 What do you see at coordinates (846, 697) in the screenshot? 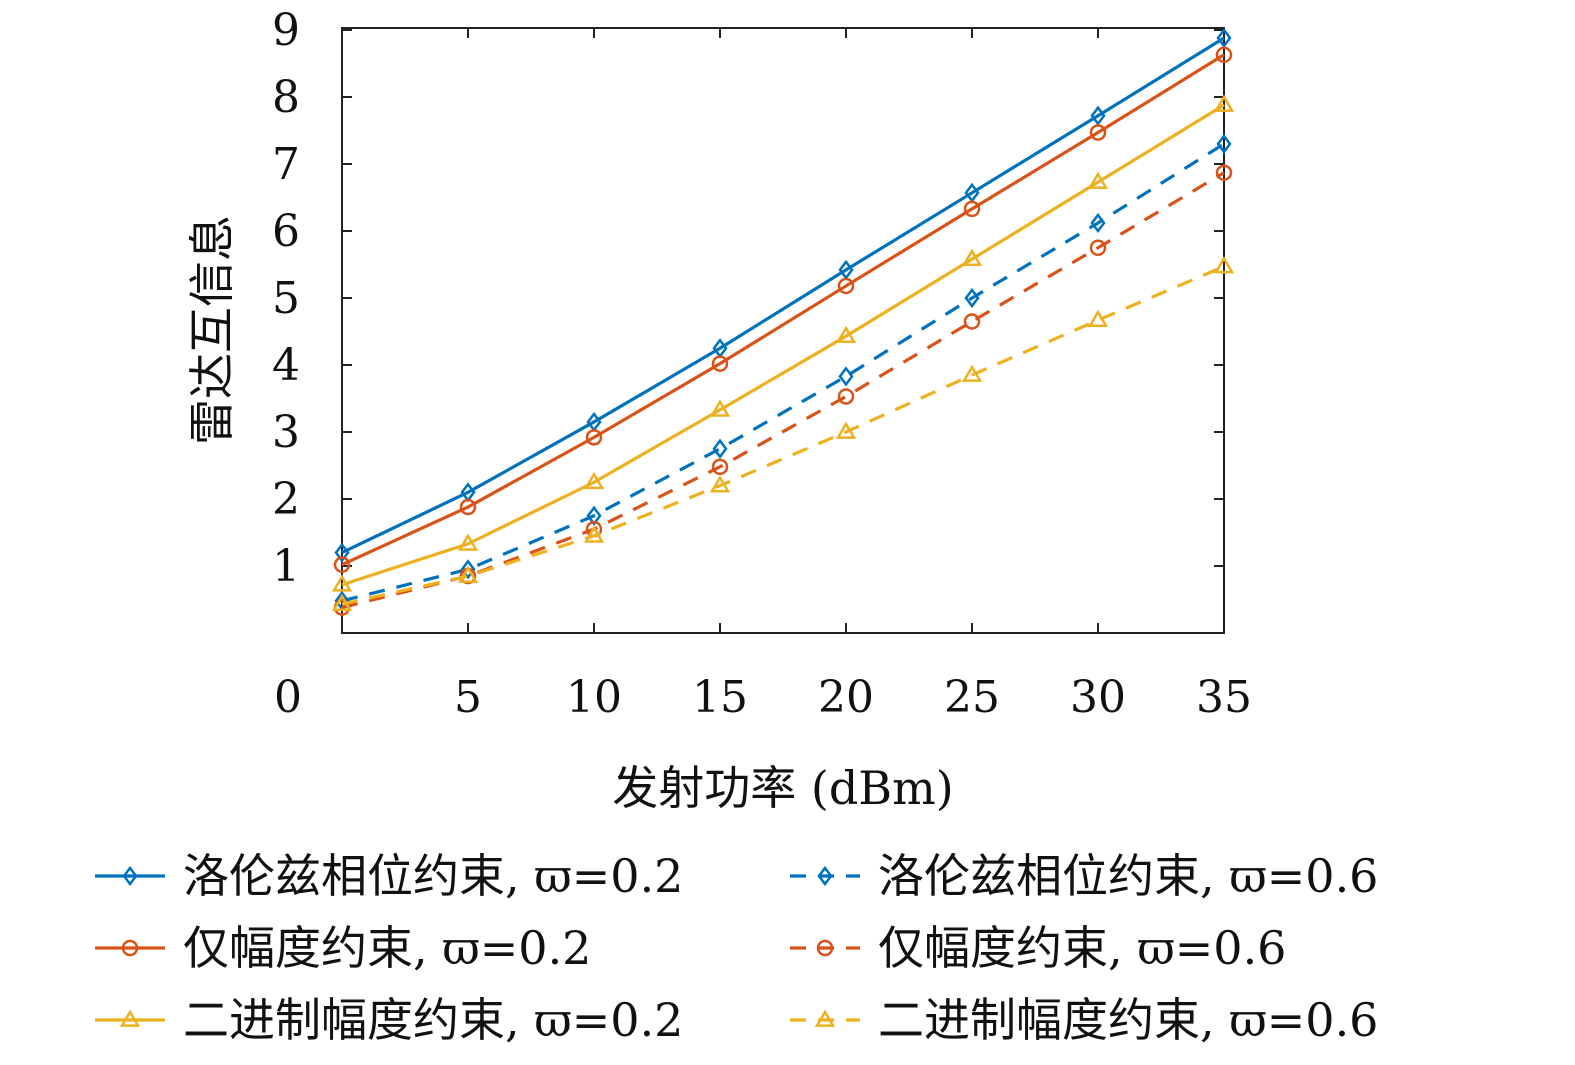
I see `x-tick-label: 20` at bounding box center [846, 697].